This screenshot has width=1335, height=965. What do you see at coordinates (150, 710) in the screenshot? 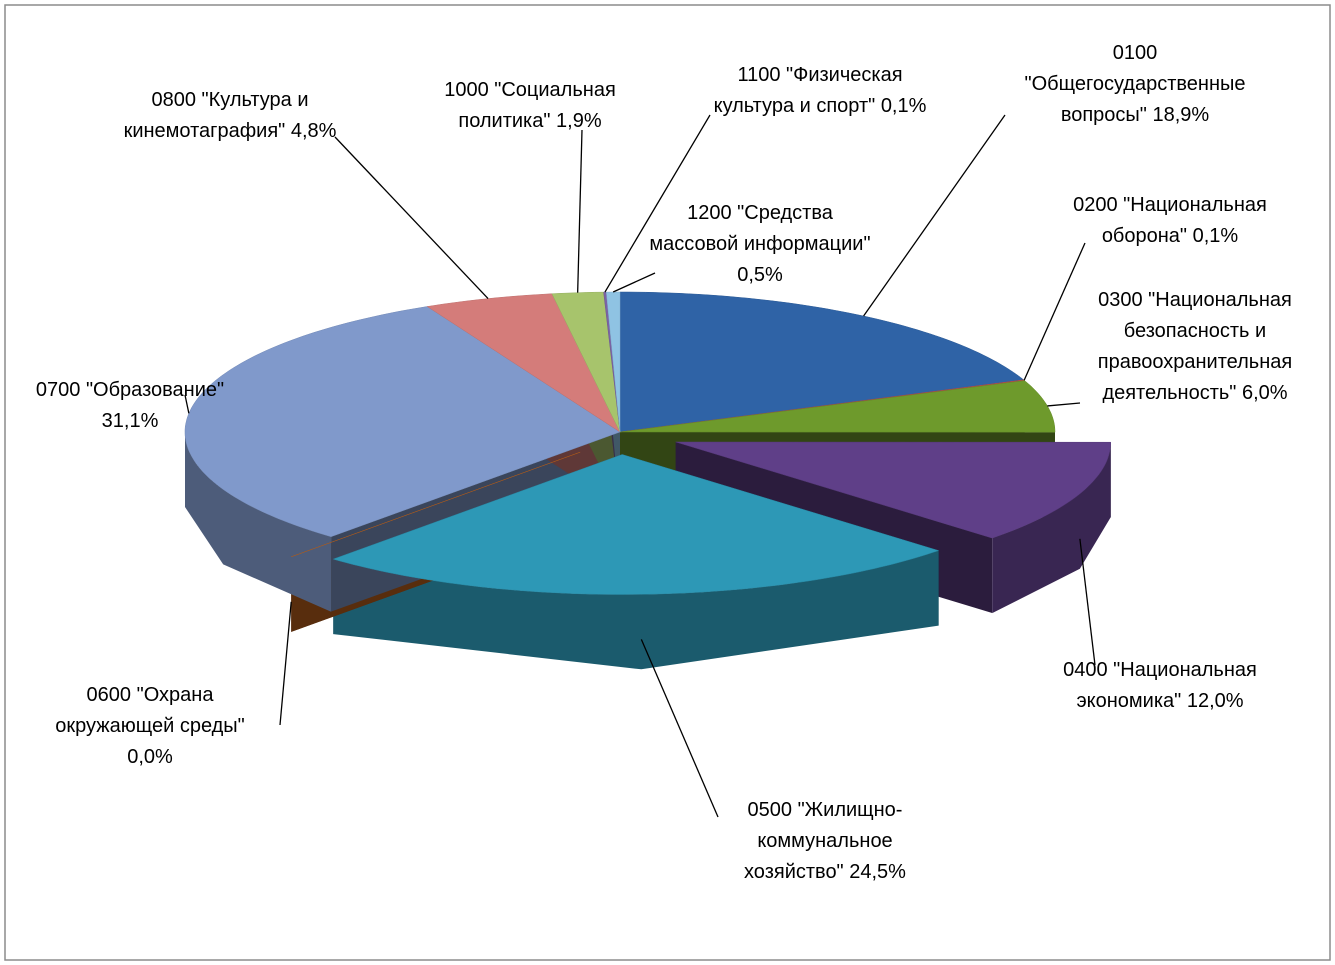
I see `category-label: 0600 "Охрана окружающей среды"` at bounding box center [150, 710].